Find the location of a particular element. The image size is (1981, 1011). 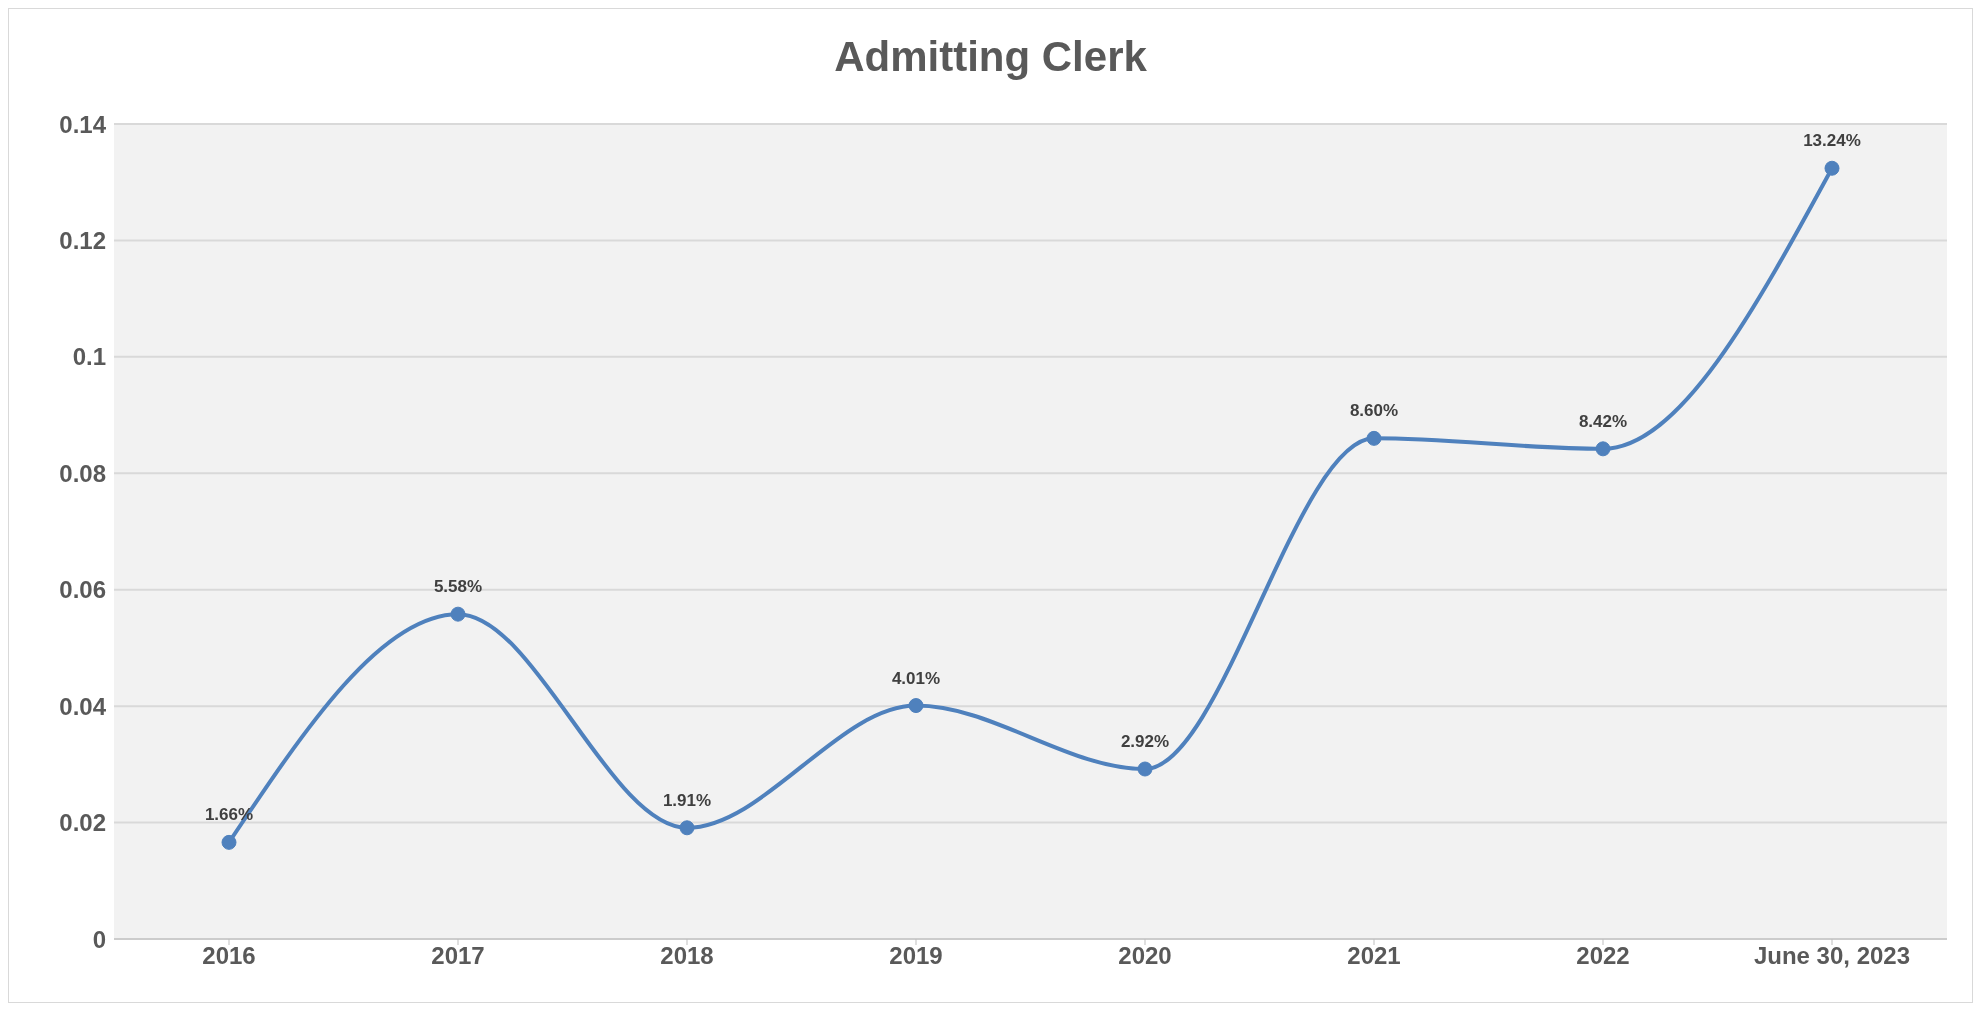

x-tick-label: 2022 is located at coordinates (1603, 956).